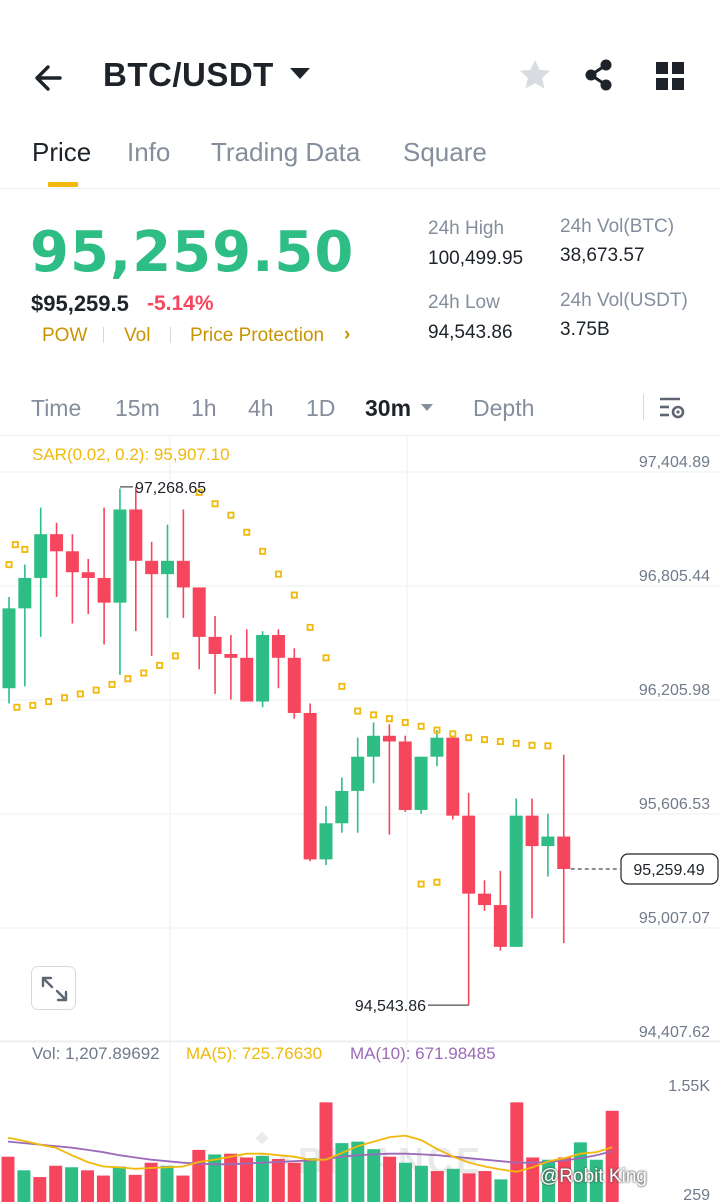 This screenshot has height=1202, width=720. I want to click on tag-vol: Vol, so click(137, 335).